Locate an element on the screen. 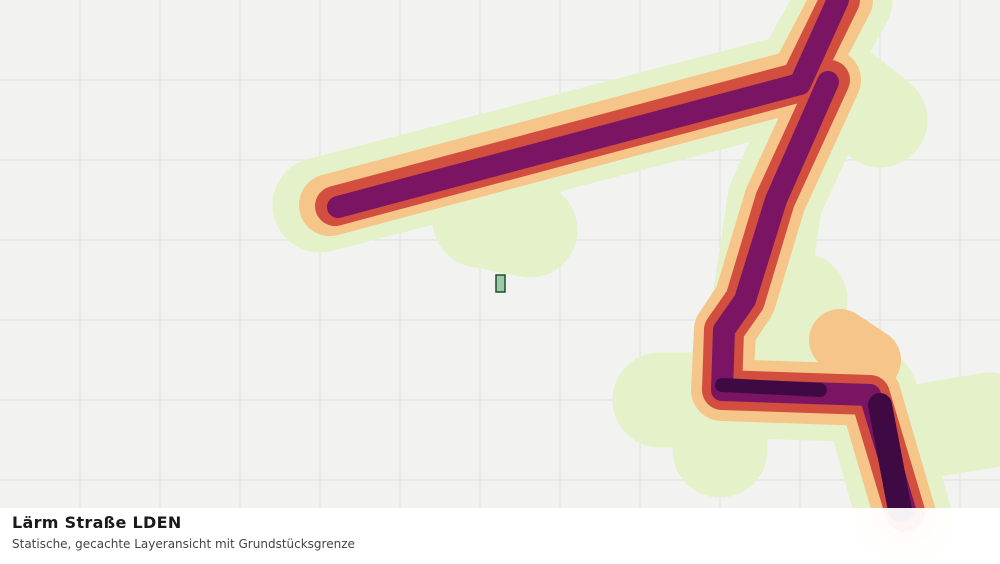 The width and height of the screenshot is (1000, 564). parcel-boundary is located at coordinates (500, 283).